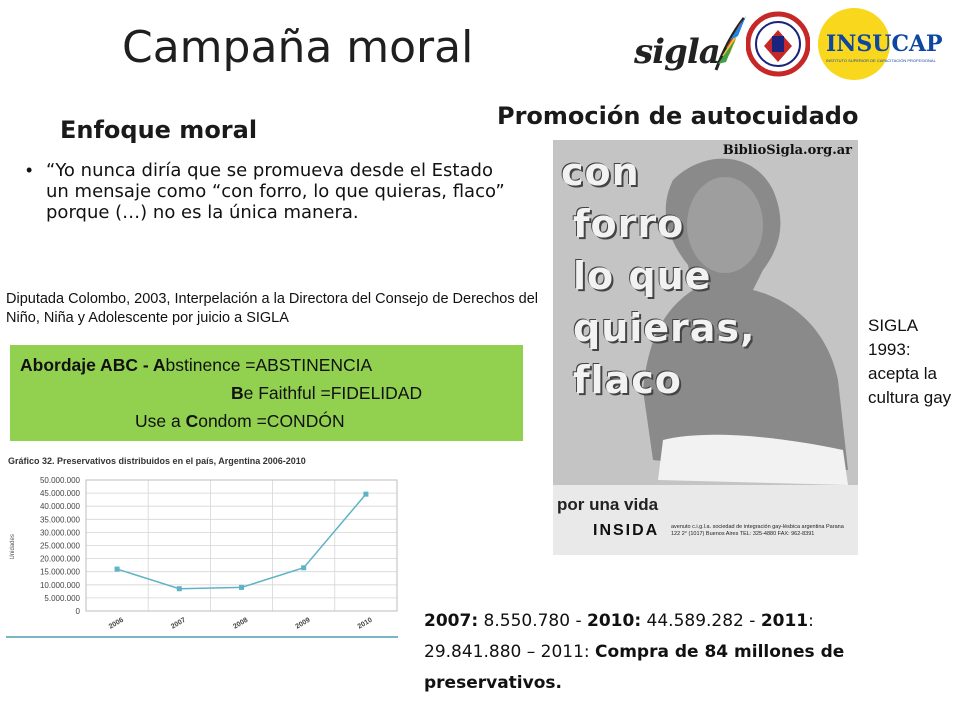 The height and width of the screenshot is (720, 960). What do you see at coordinates (626, 530) in the screenshot?
I see `poster-brand: INSIDA` at bounding box center [626, 530].